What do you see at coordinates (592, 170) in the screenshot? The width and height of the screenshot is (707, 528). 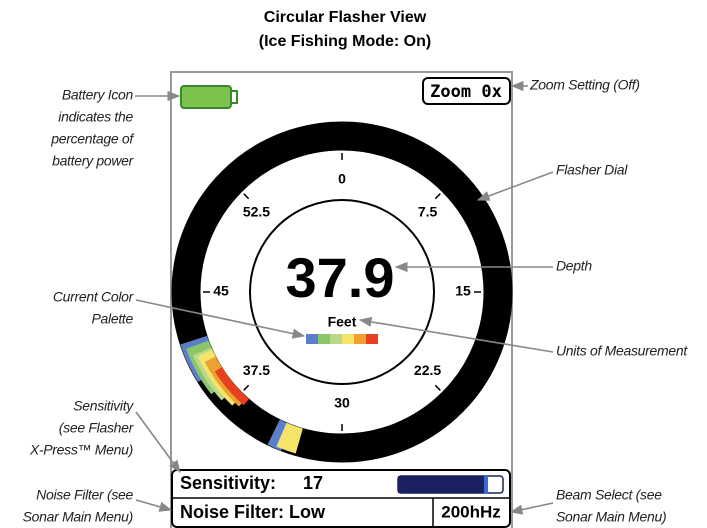 I see `callout-text: Flasher Dial` at bounding box center [592, 170].